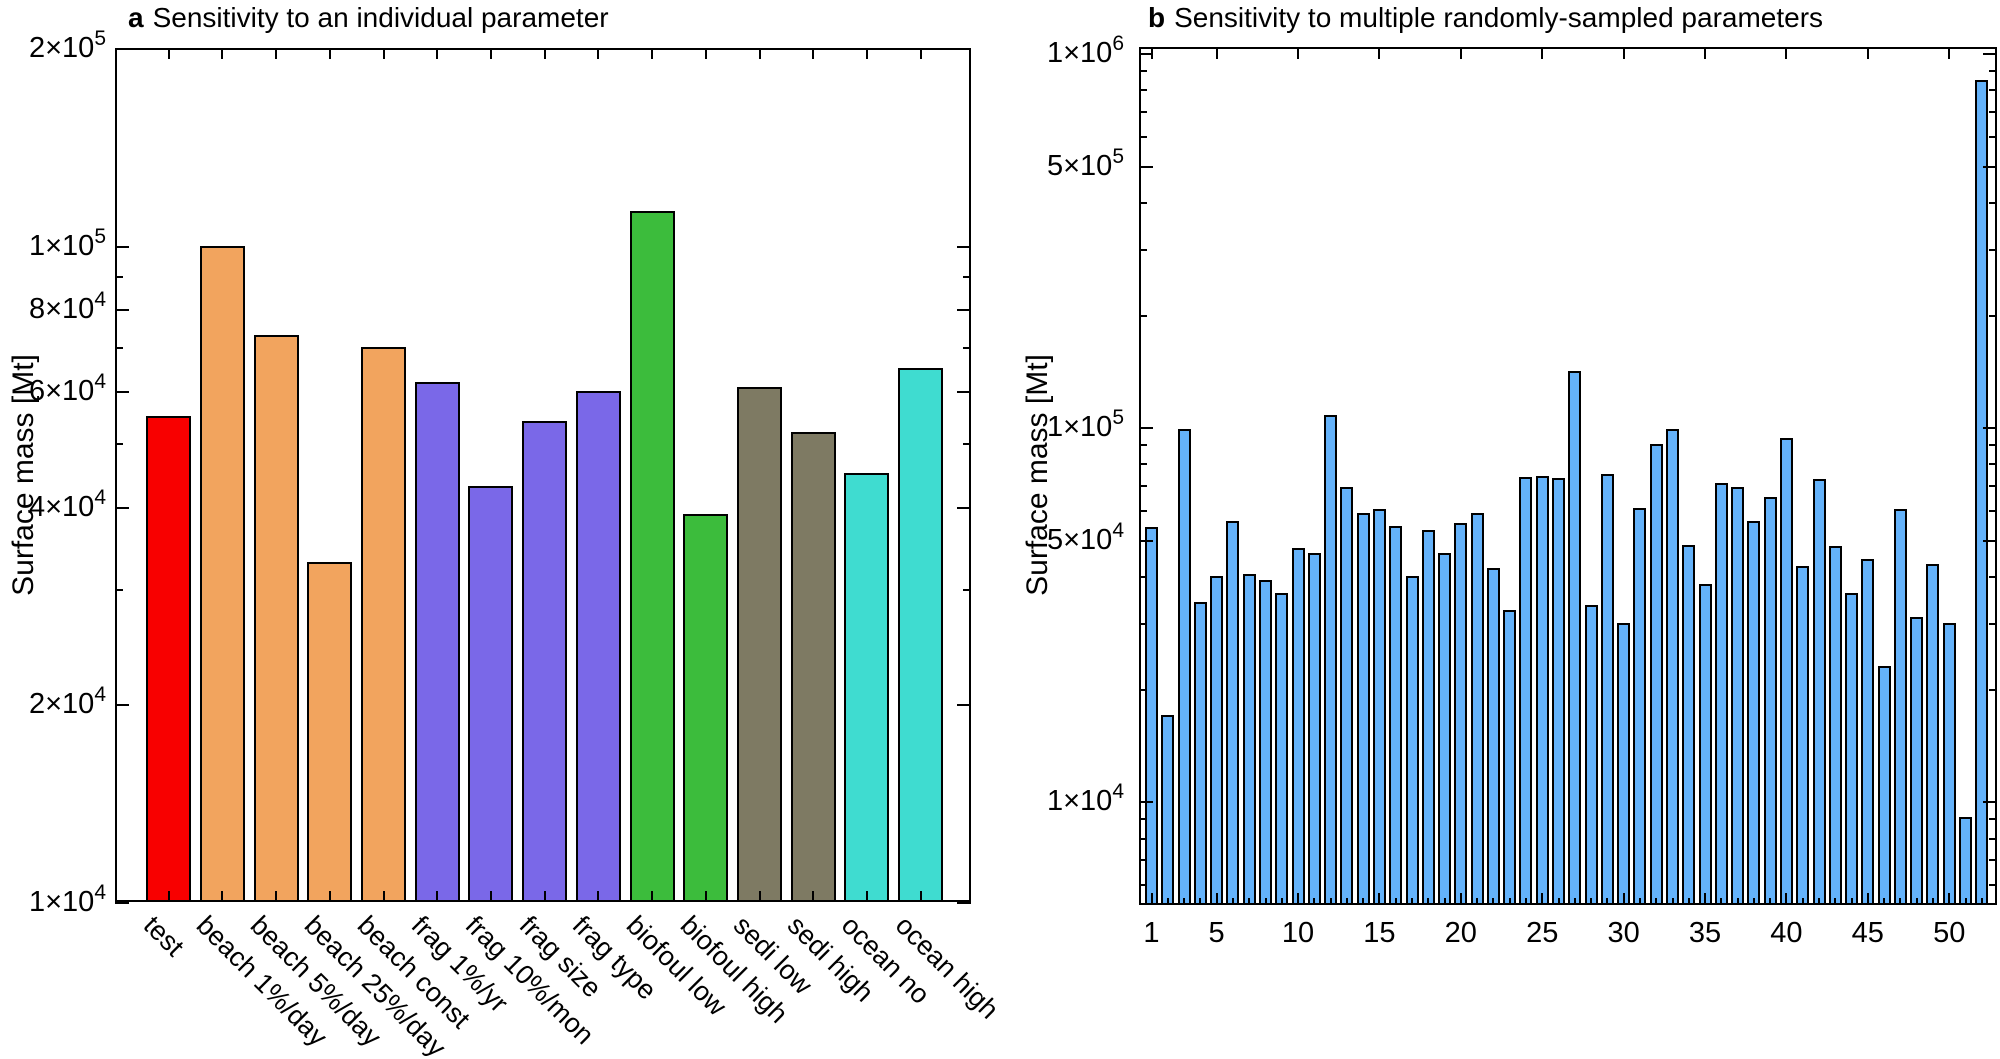 The image size is (2000, 1059). Describe the element at coordinates (1867, 933) in the screenshot. I see `x-tick-label: 45` at that location.